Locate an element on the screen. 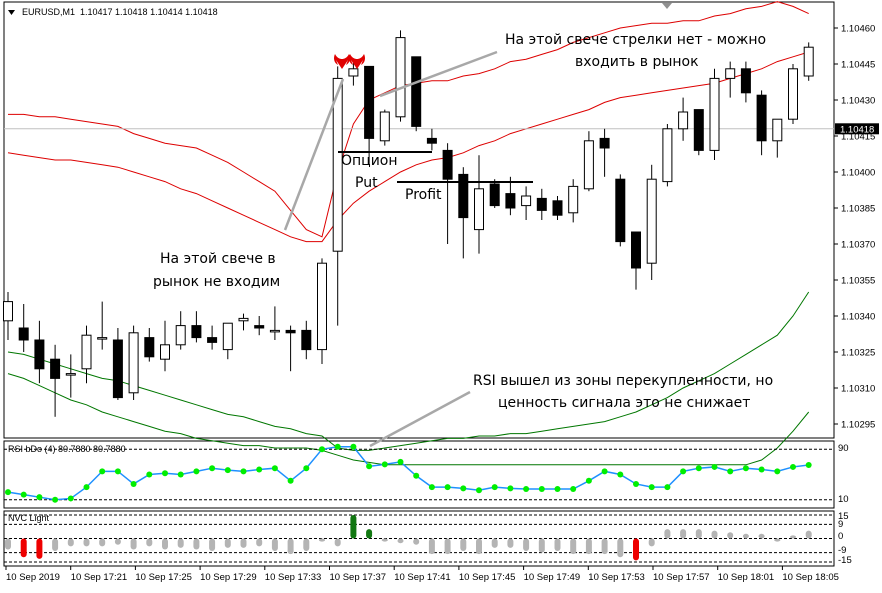 The width and height of the screenshot is (882, 593). annotation-no-arrow-1: На этой свече стрелки нет - можно is located at coordinates (635, 40).